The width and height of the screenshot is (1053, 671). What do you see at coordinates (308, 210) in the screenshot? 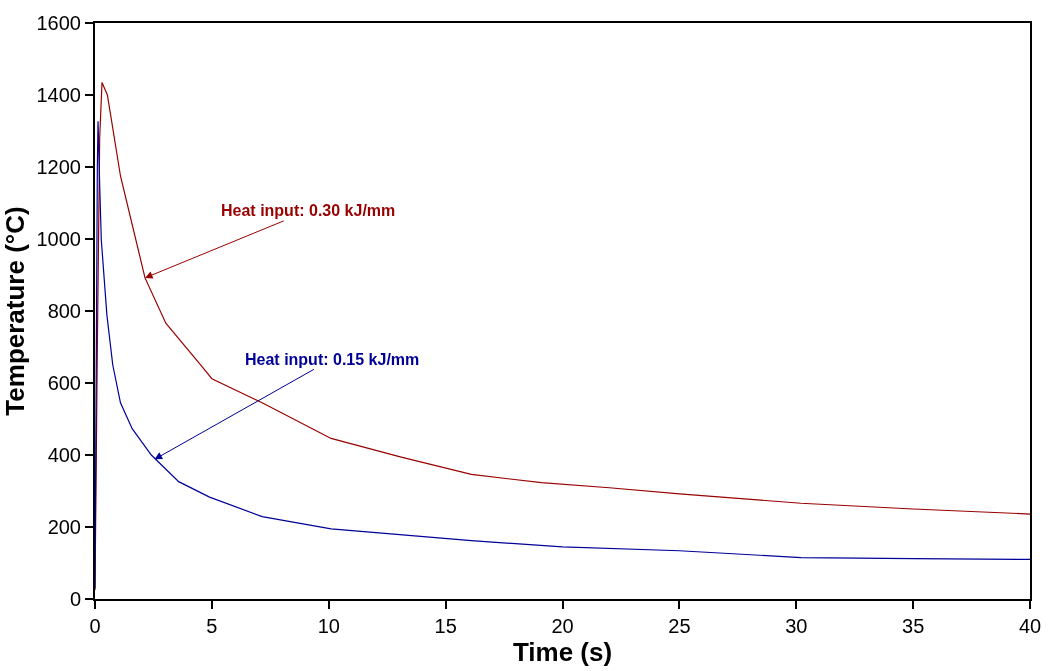
I see `annotation: Heat input: 0.30 kJ/mm` at bounding box center [308, 210].